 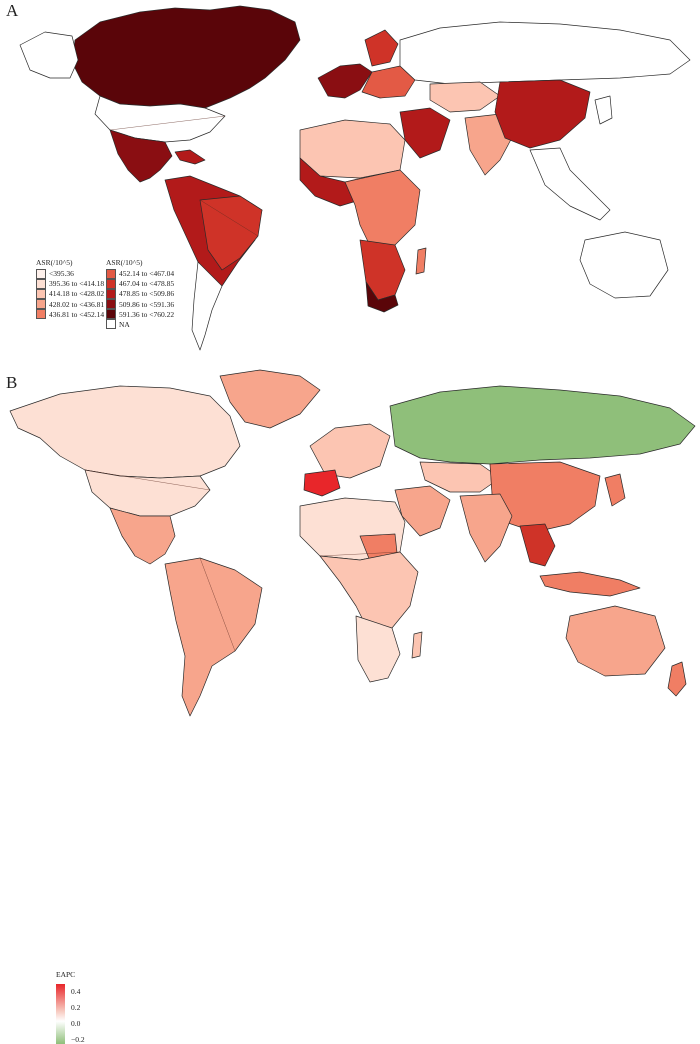 I want to click on eapc-tick: 0.2, so click(x=76, y=1007).